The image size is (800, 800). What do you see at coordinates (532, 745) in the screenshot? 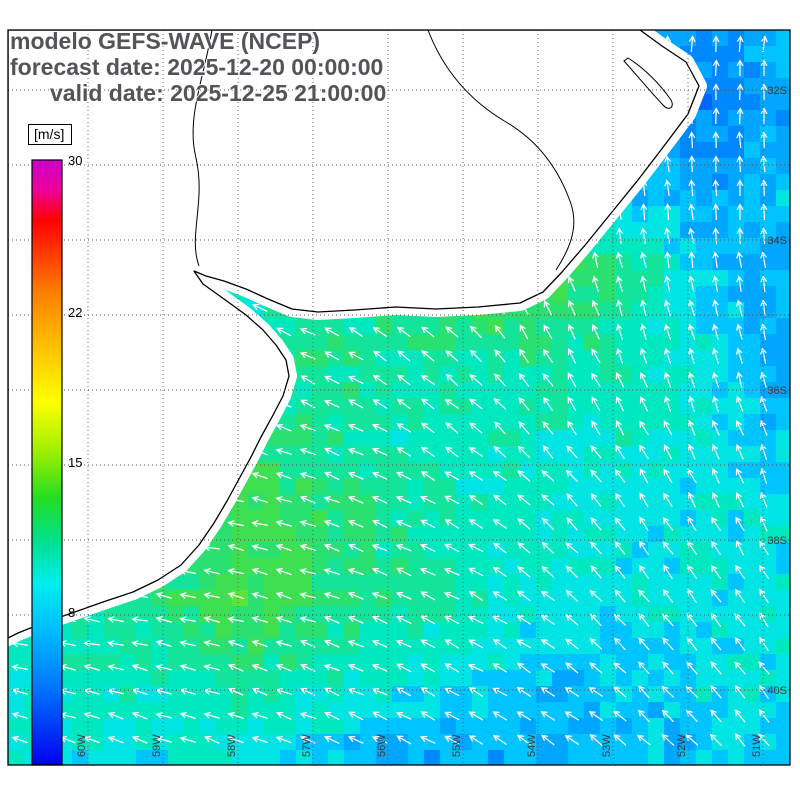
I see `longitude-label: 54W` at bounding box center [532, 745].